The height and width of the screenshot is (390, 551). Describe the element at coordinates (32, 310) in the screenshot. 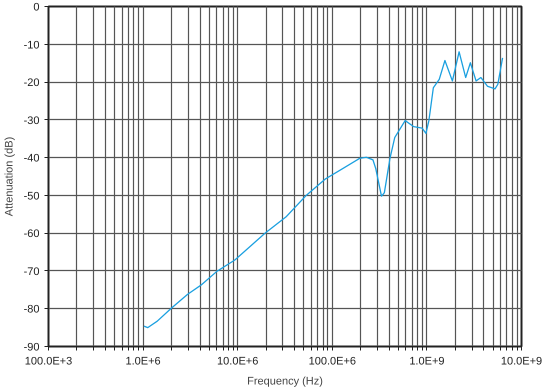

I see `y-tick-label: -80` at that location.